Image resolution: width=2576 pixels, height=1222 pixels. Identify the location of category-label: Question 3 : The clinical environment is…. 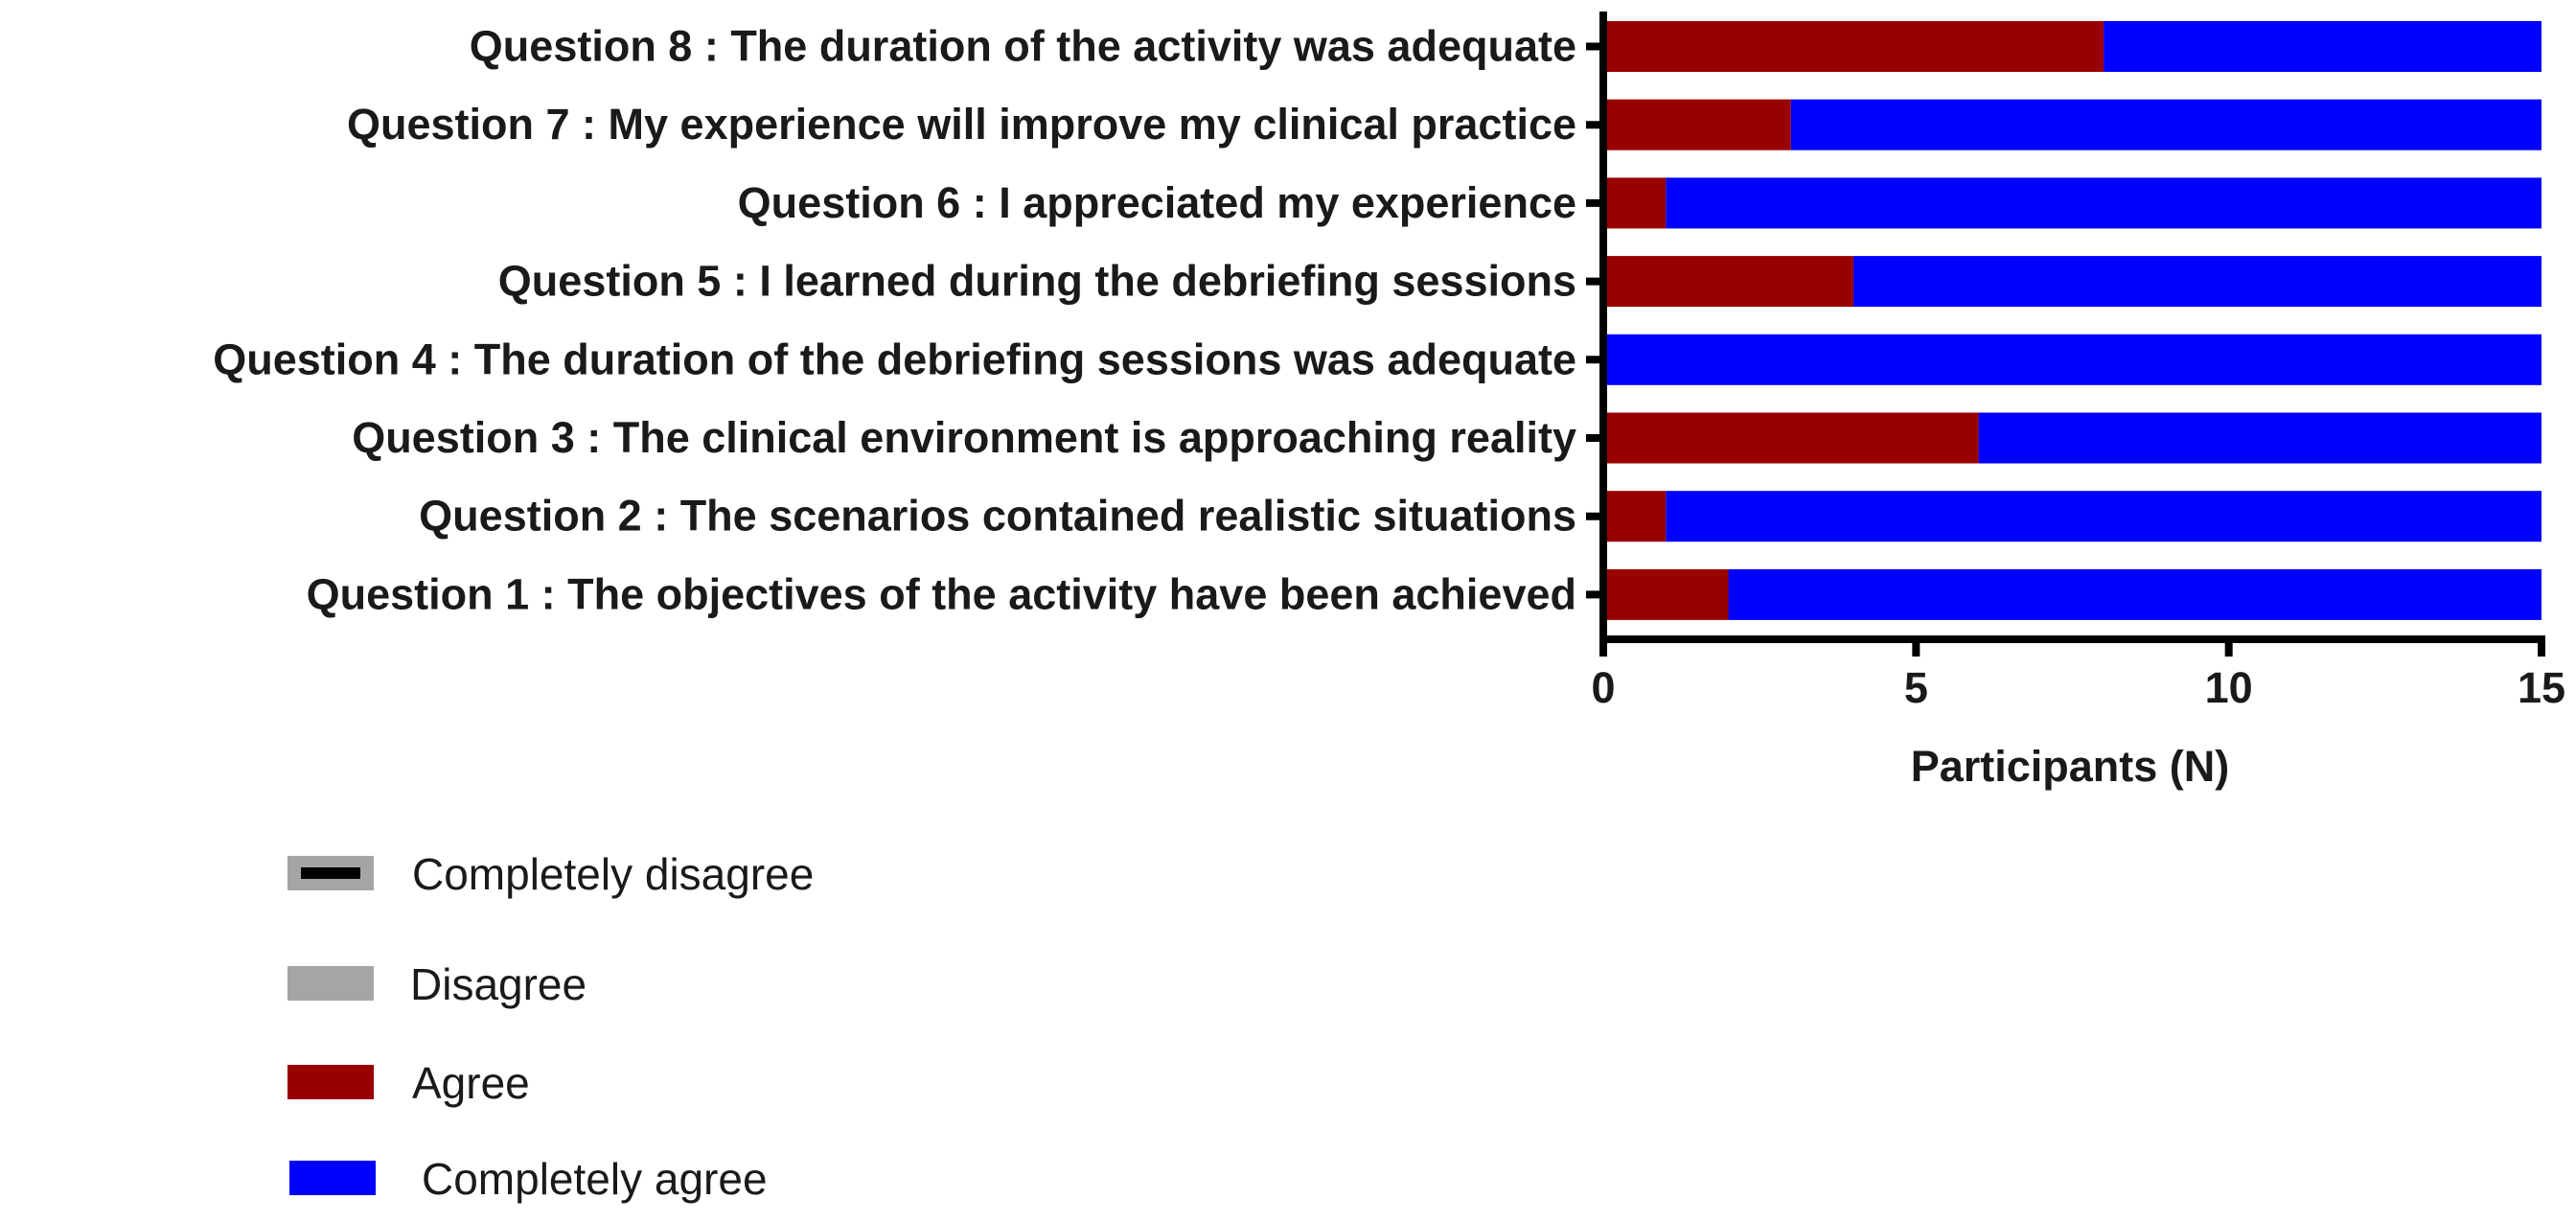
(964, 437).